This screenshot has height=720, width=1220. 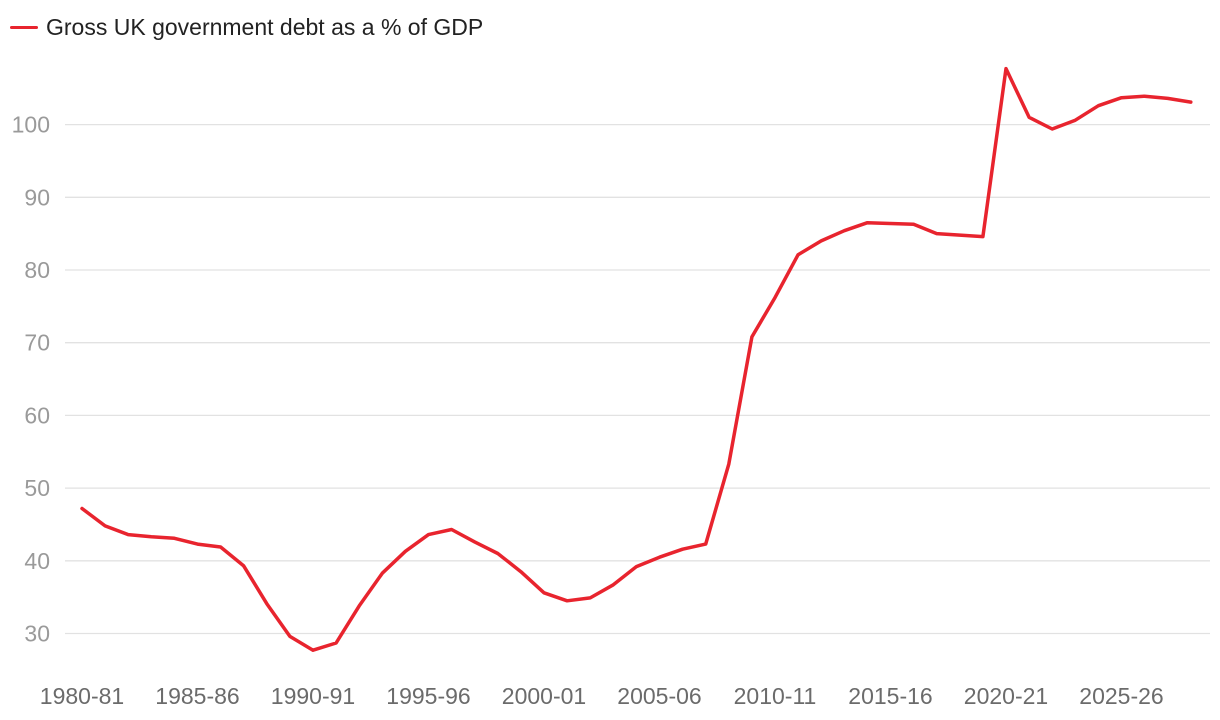 What do you see at coordinates (37, 415) in the screenshot?
I see `y-tick-label: 60` at bounding box center [37, 415].